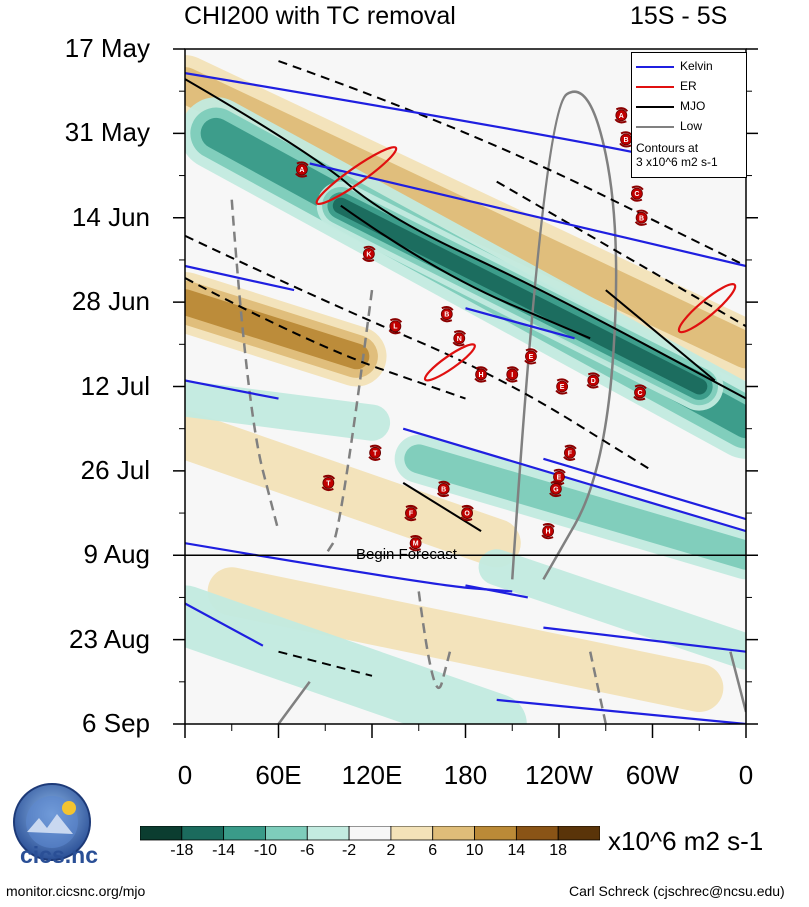  Describe the element at coordinates (109, 638) in the screenshot. I see `y-tick-label: 23 Aug` at that location.